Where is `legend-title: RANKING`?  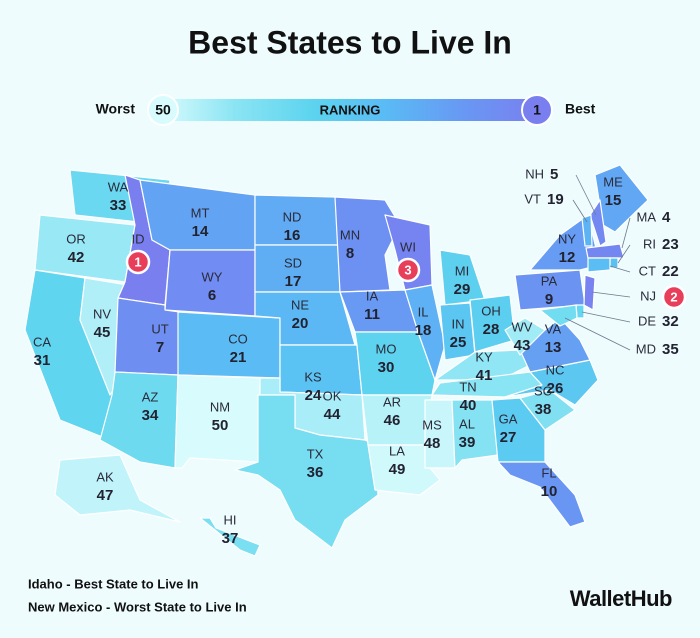 legend-title: RANKING is located at coordinates (350, 109).